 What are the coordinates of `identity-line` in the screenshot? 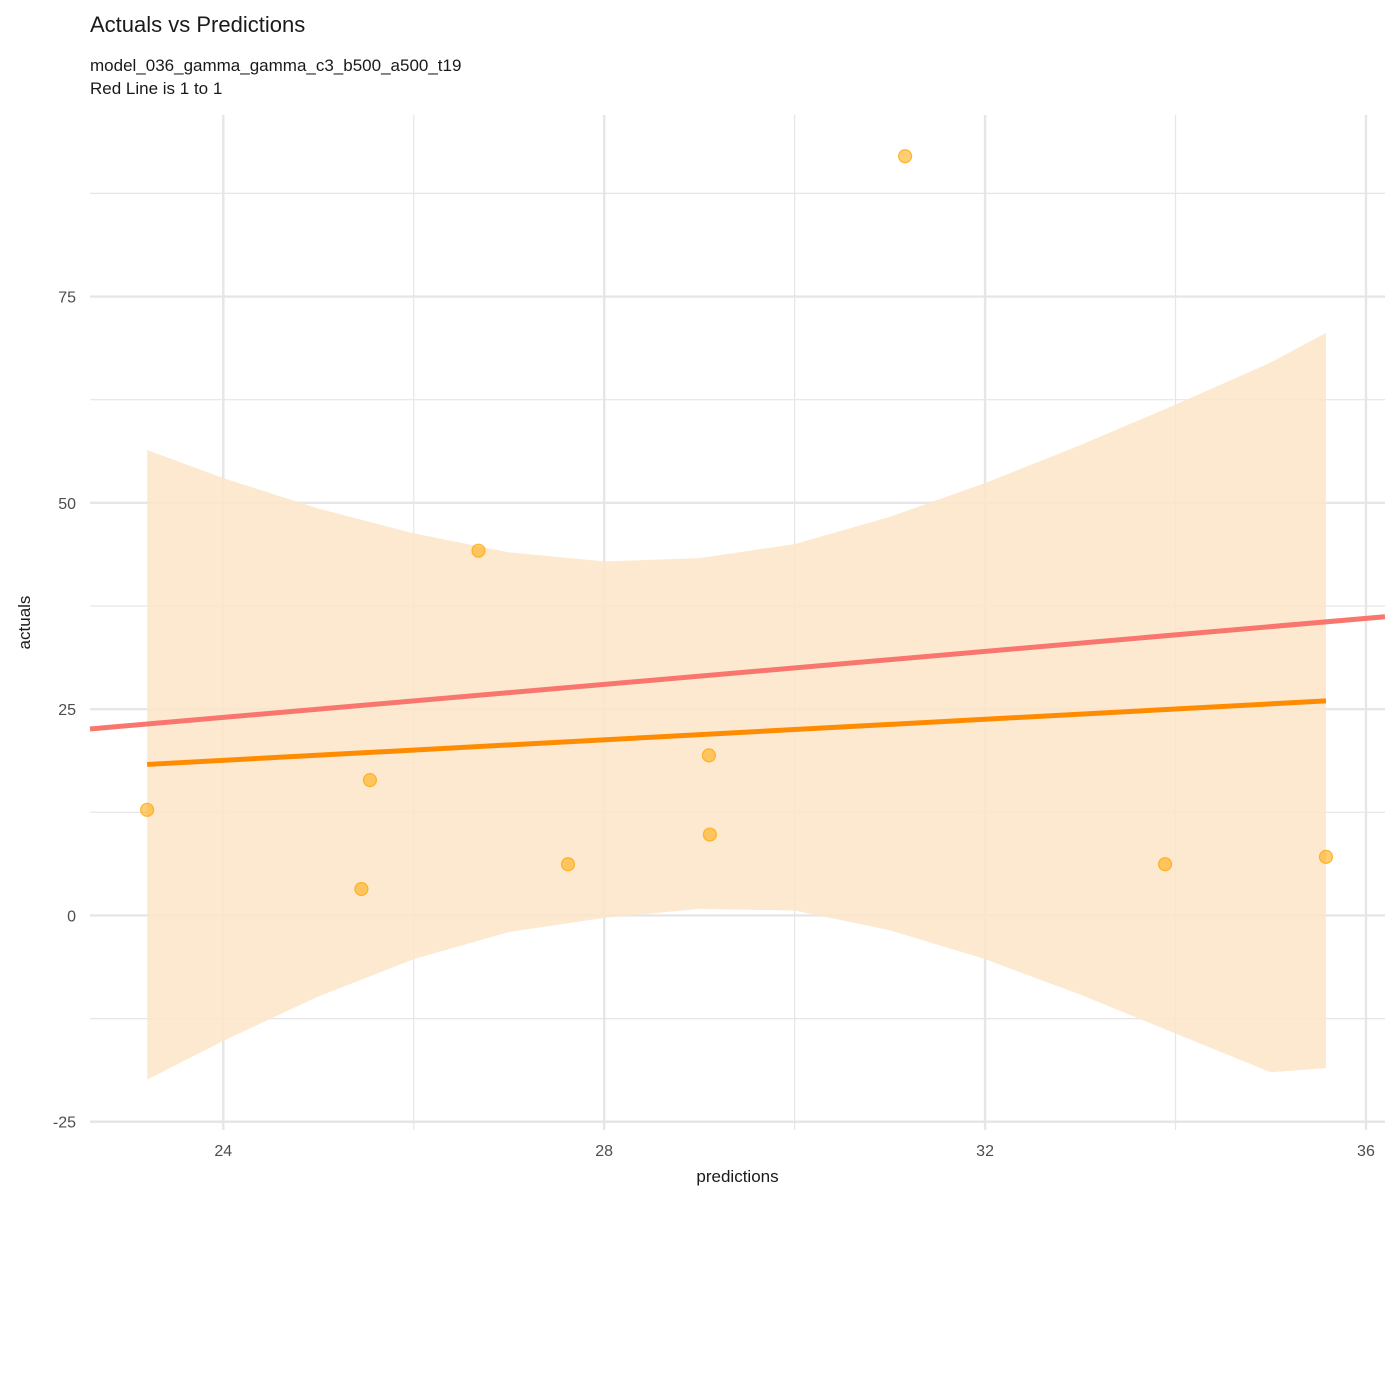 It's located at (737, 673).